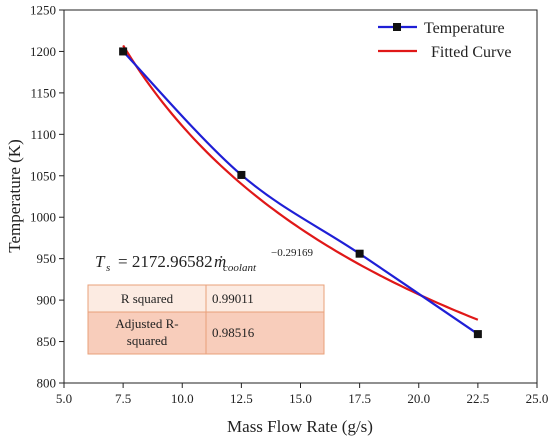  Describe the element at coordinates (240, 268) in the screenshot. I see `equation-variable-subscript: coolant` at that location.